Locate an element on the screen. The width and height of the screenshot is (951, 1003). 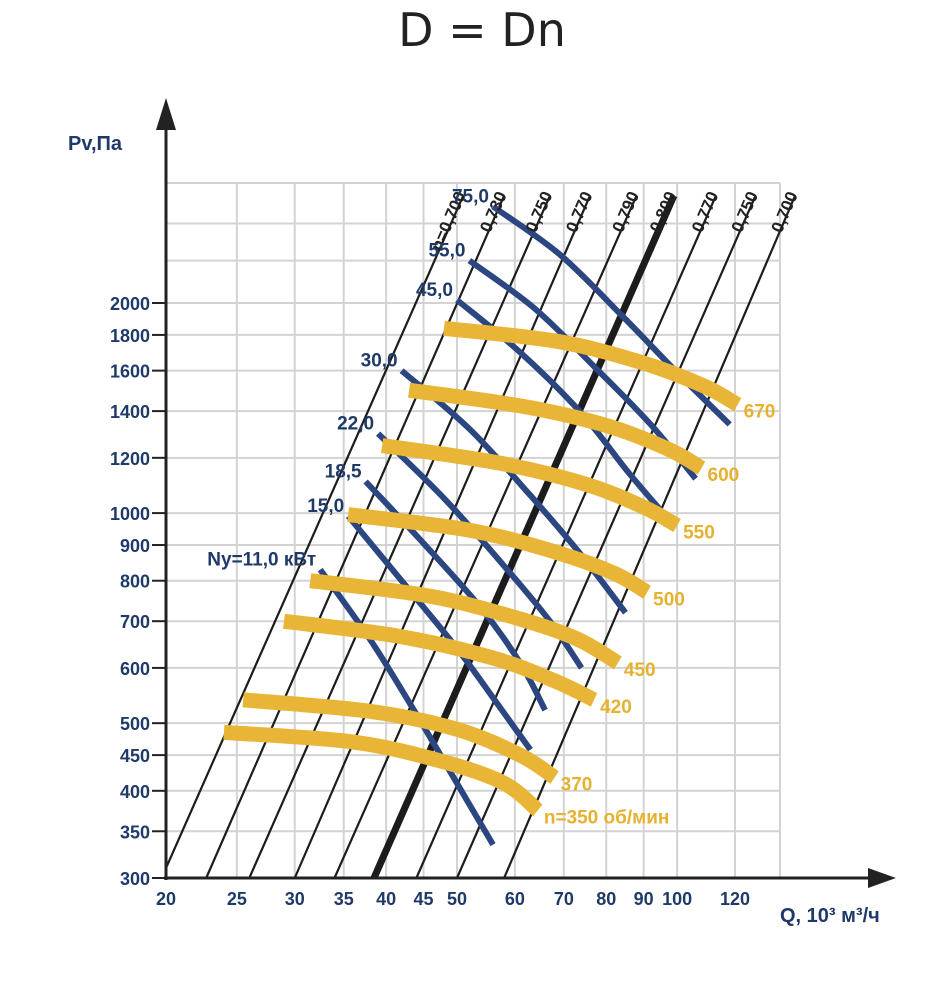
speed-curve-label: n=350 об/мин is located at coordinates (607, 817).